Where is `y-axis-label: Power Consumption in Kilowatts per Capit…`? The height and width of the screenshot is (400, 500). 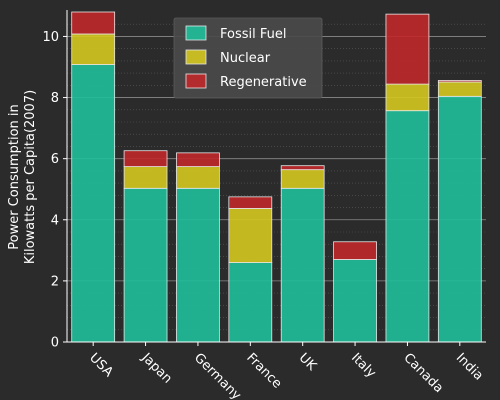 y-axis-label: Power Consumption in Kilowatts per Capit… is located at coordinates (22, 177).